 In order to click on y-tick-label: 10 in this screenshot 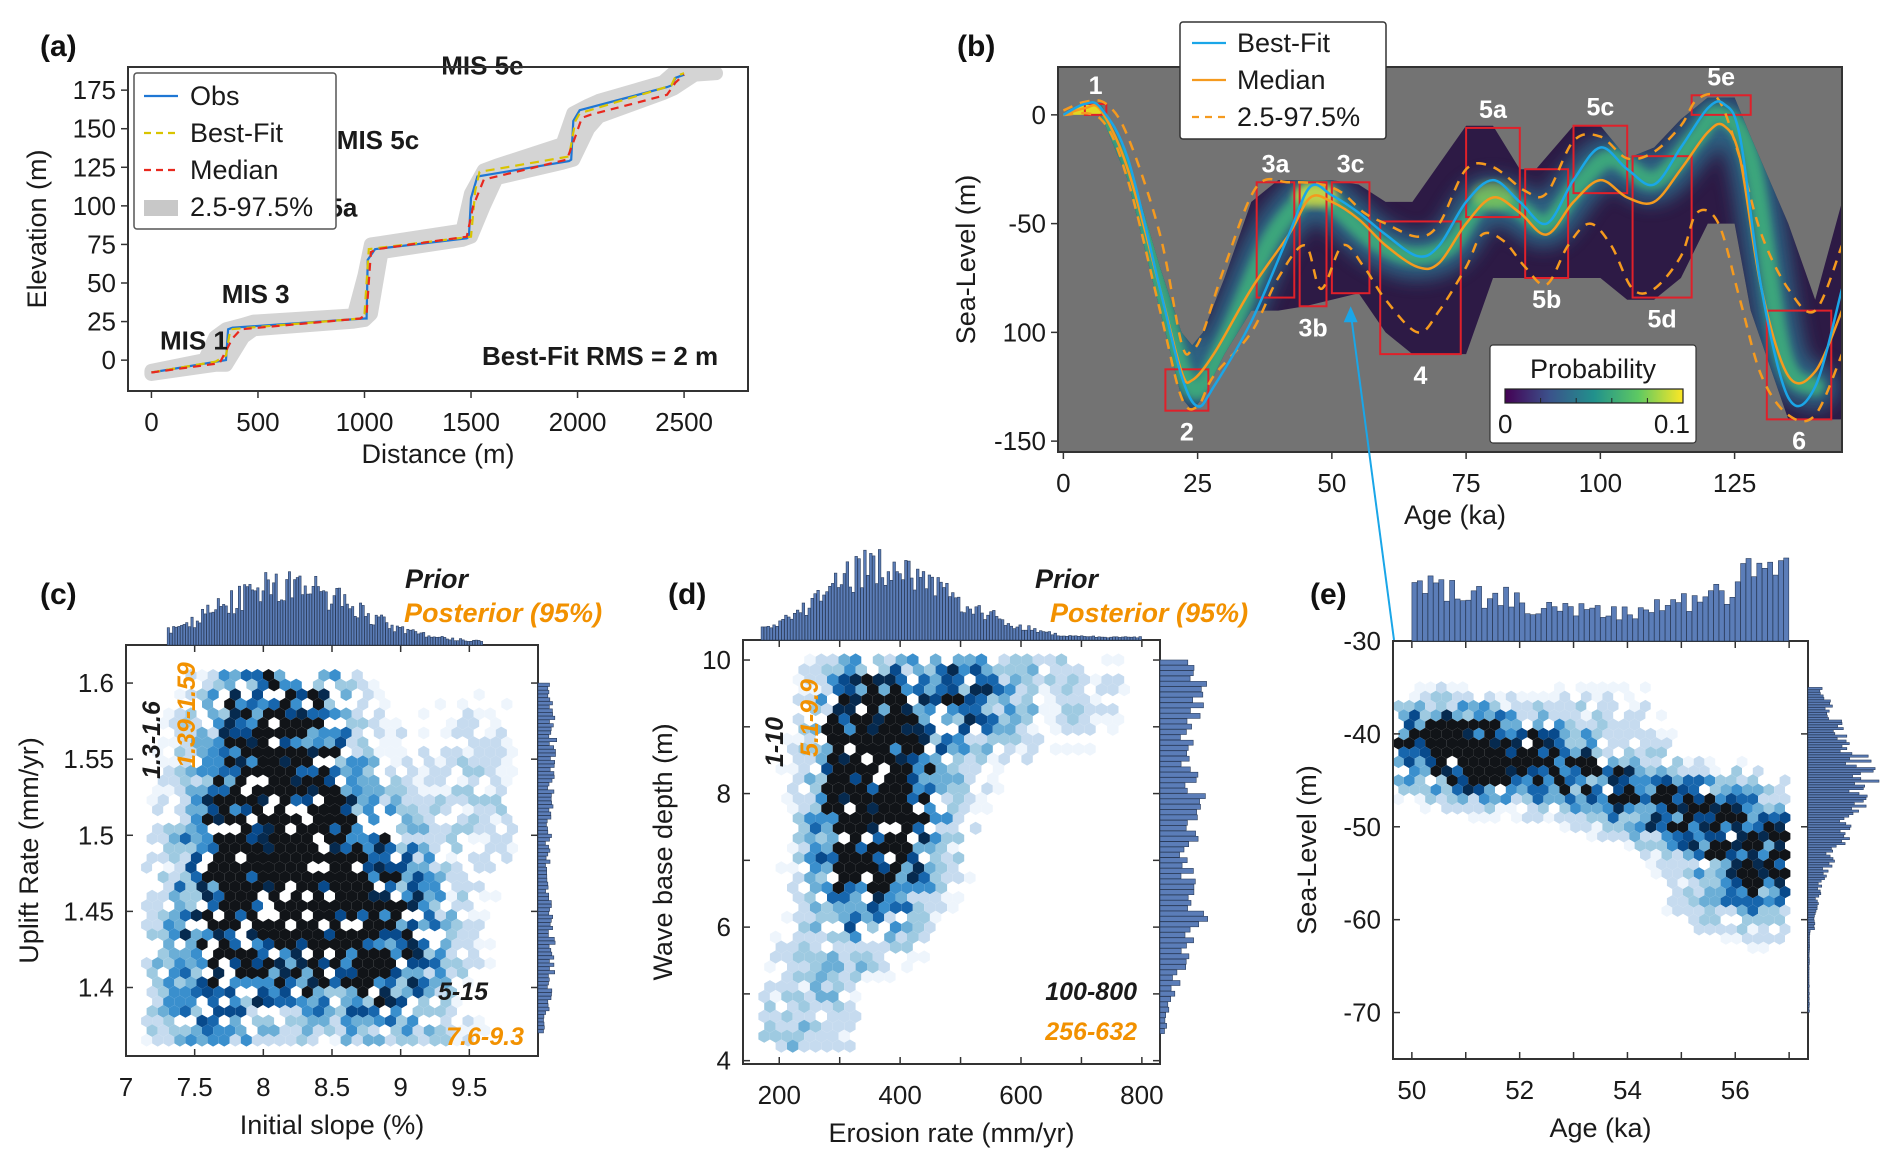, I will do `click(716, 660)`.